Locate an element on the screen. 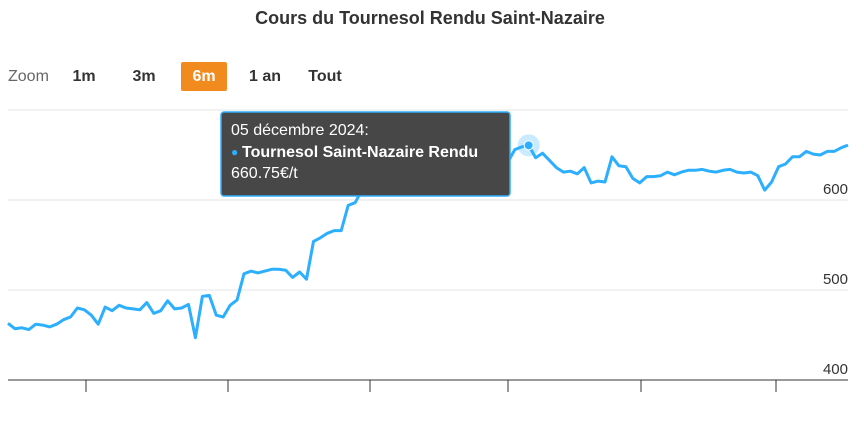 Image resolution: width=864 pixels, height=424 pixels. zoom-button: 1m is located at coordinates (83, 76).